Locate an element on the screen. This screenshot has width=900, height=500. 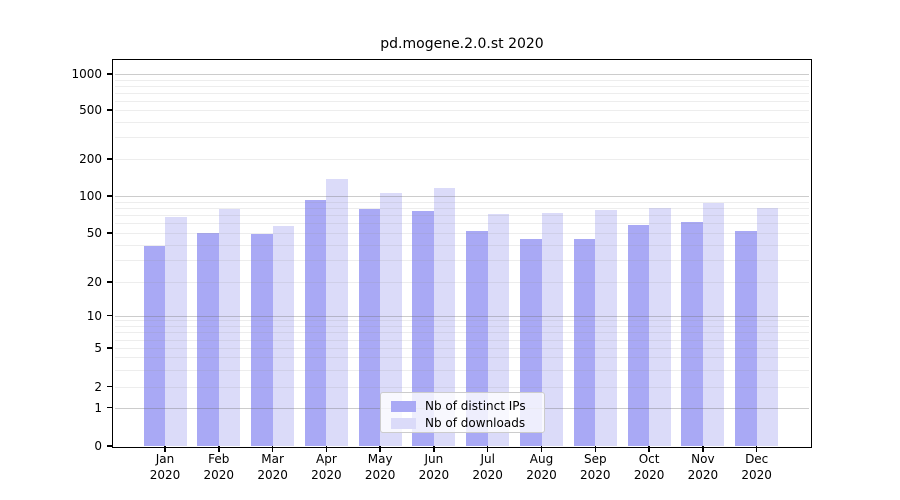
legend-item-distinct-ips: Nb of distinct IPs is located at coordinates (467, 406).